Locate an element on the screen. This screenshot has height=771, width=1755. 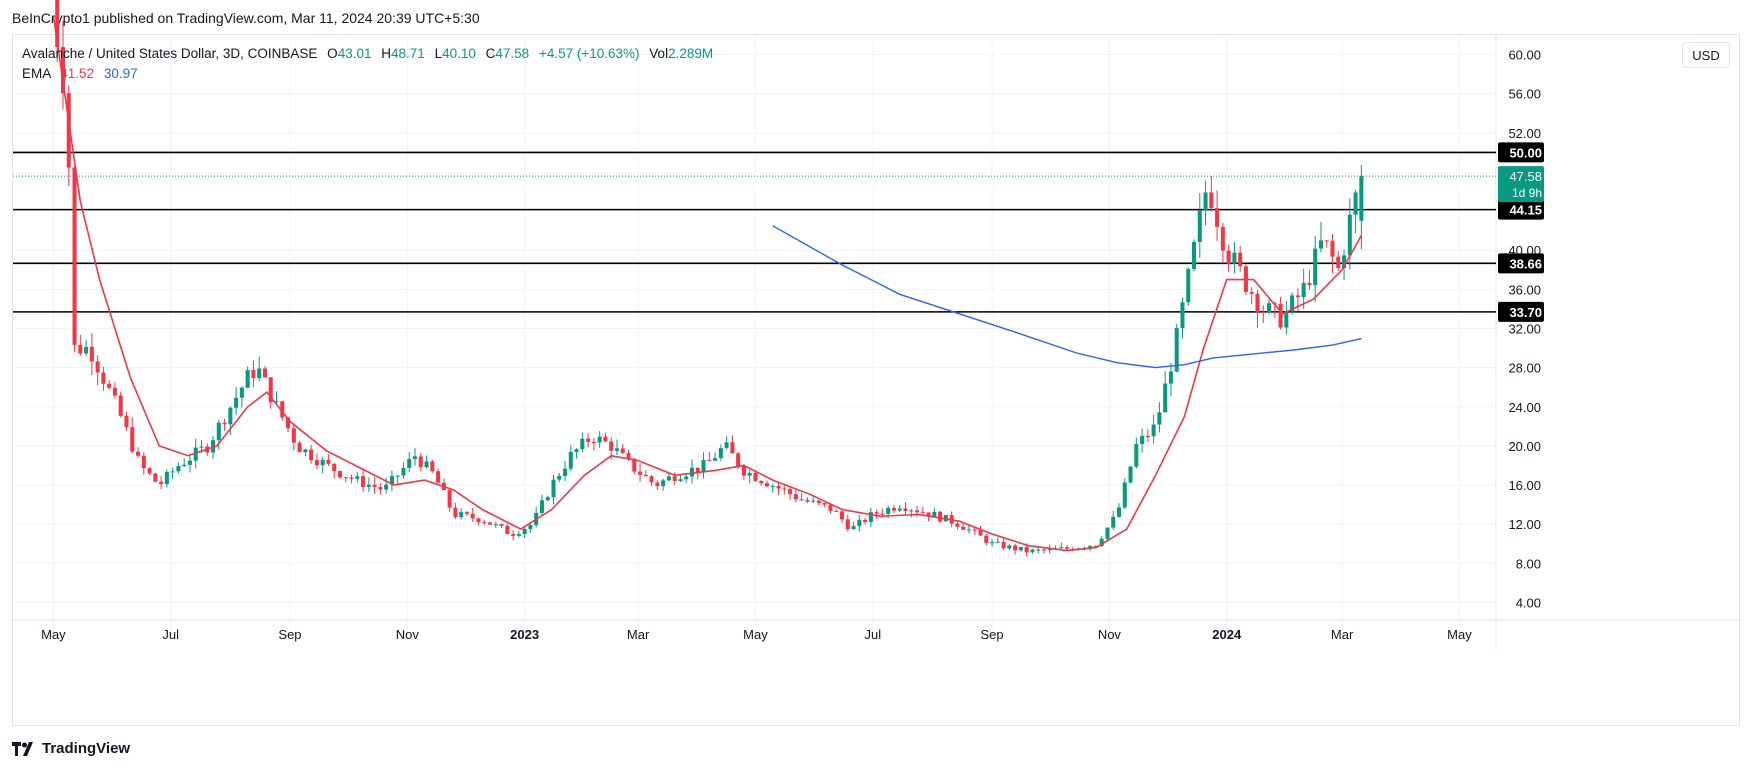
tradingview-logo: TradingView is located at coordinates (71, 748).